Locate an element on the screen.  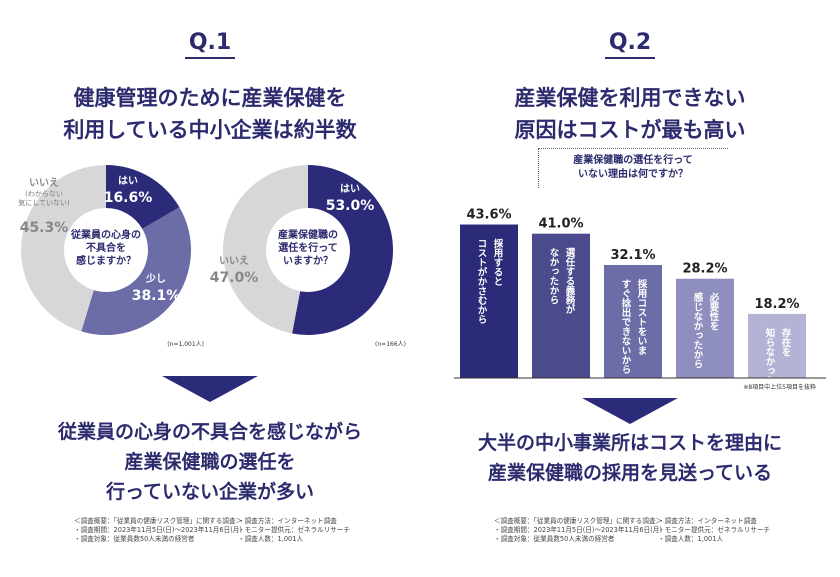
q2-label: Q.2 is located at coordinates (630, 44).